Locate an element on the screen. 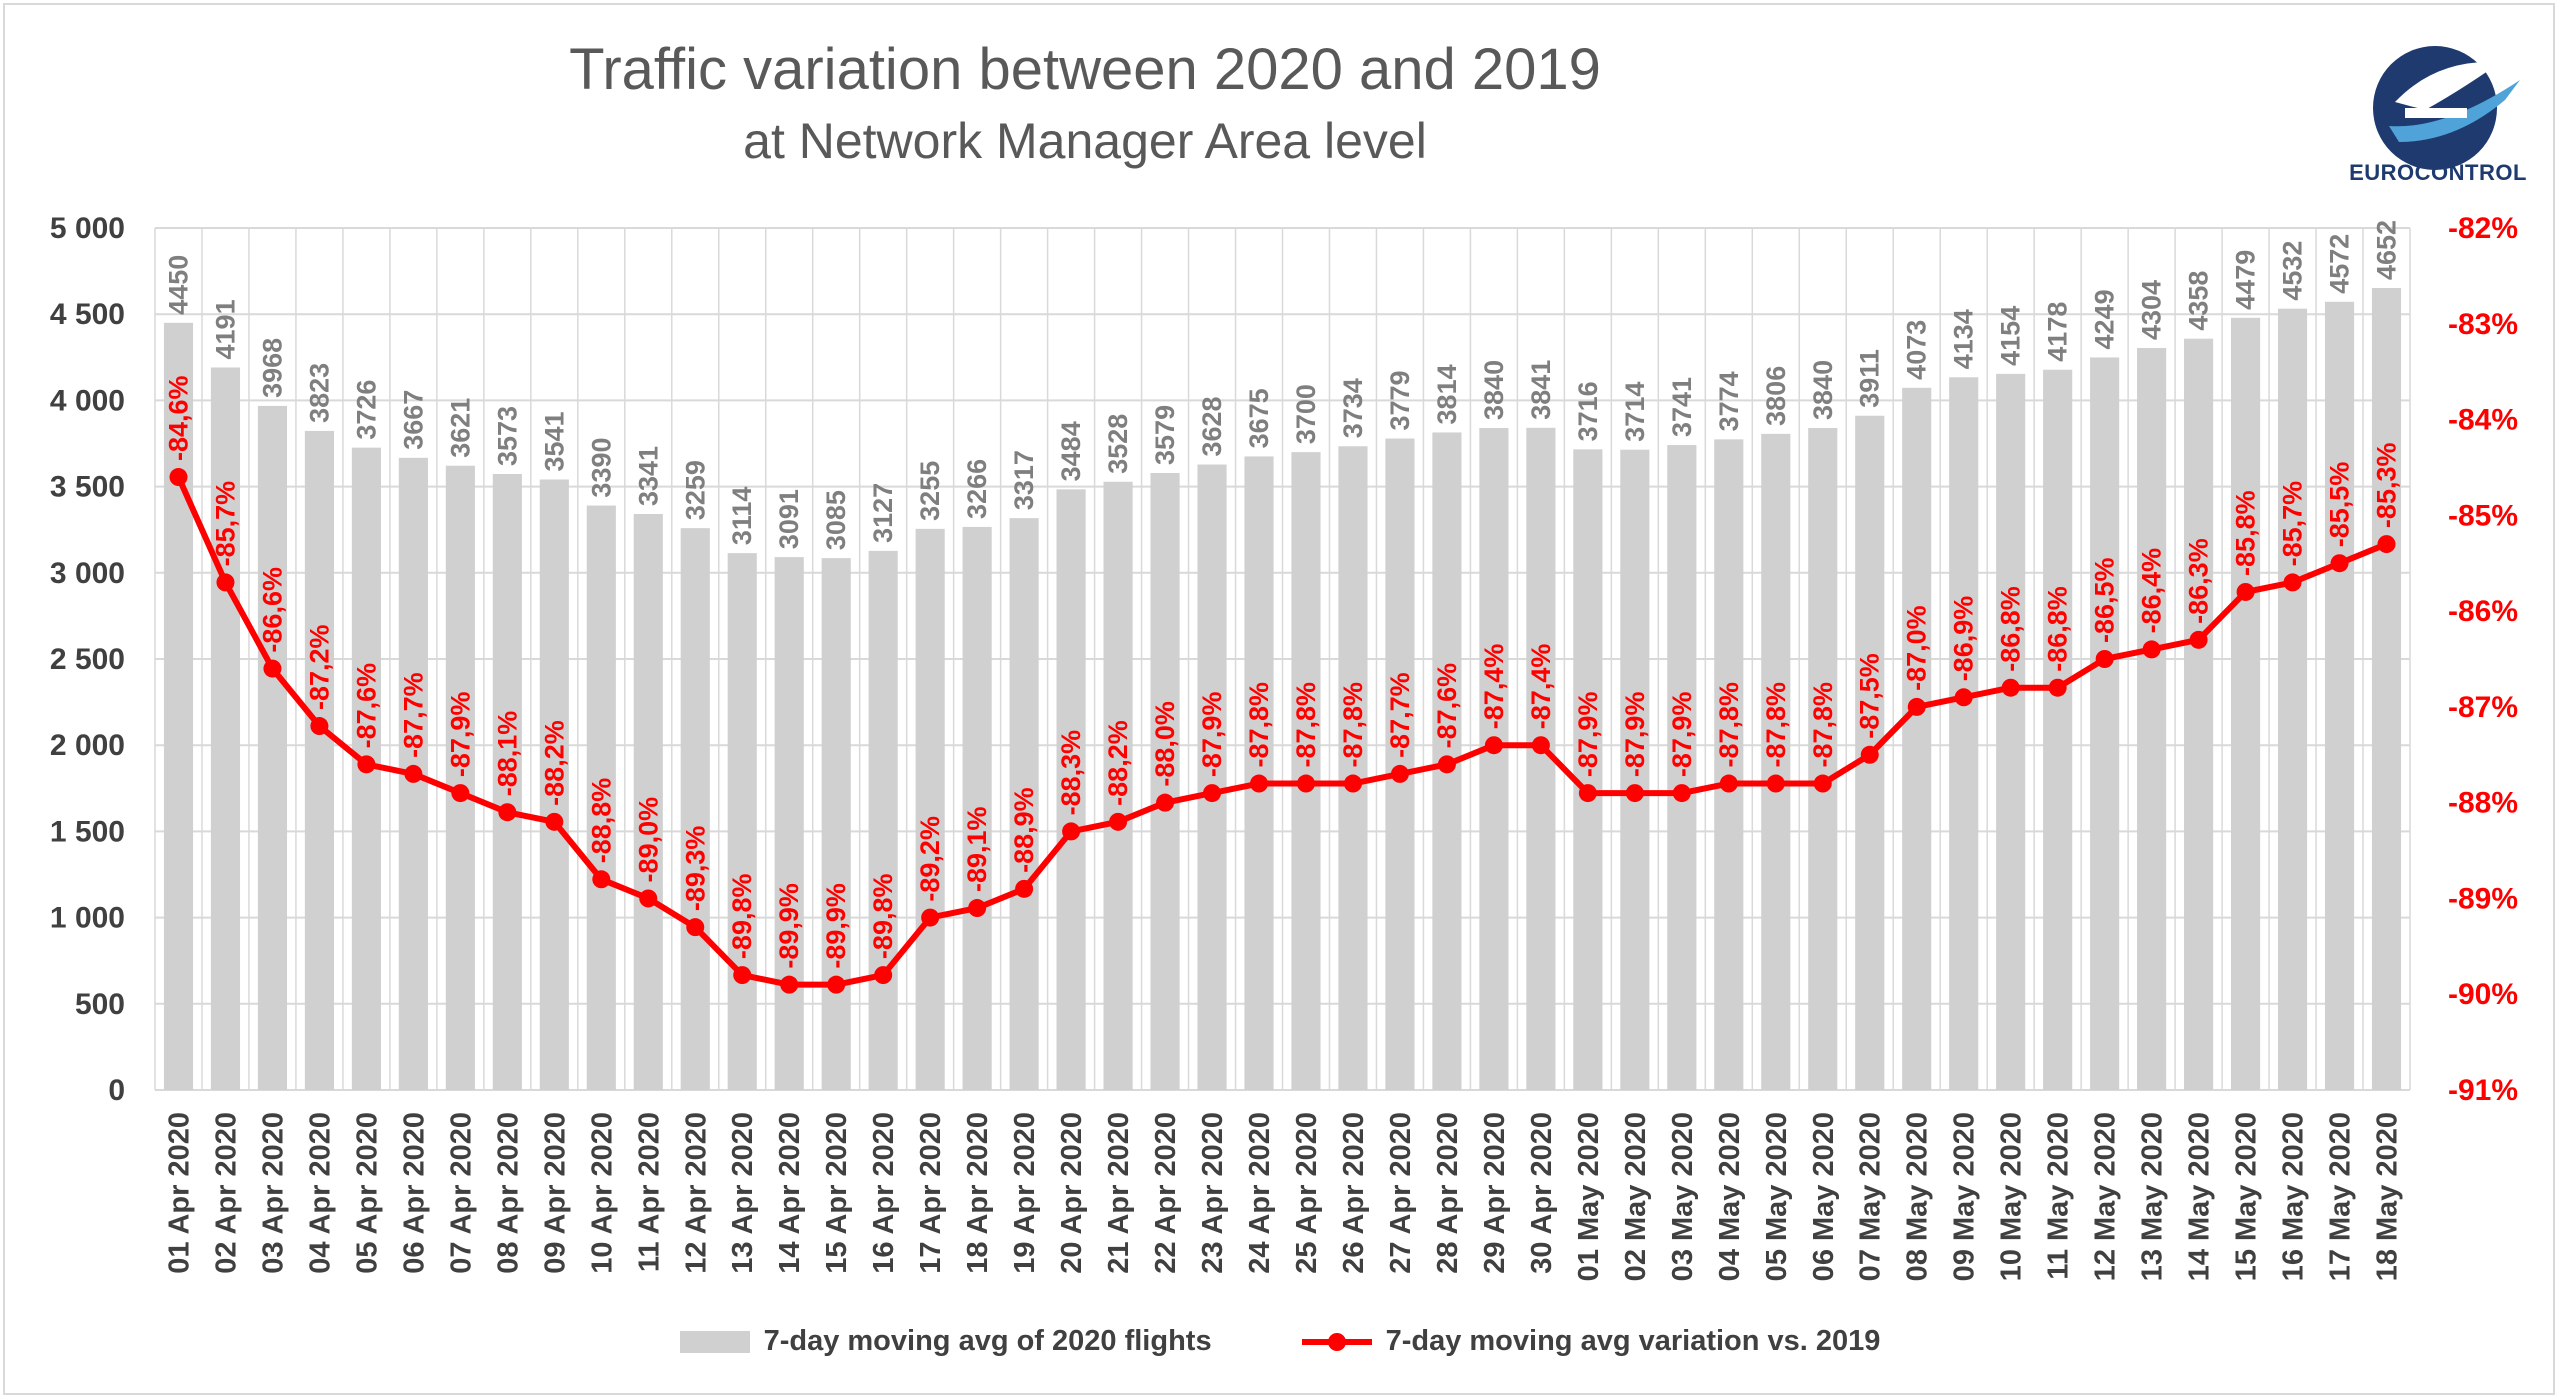 This screenshot has height=1400, width=2560. bar-label: 4652 is located at coordinates (2387, 250).